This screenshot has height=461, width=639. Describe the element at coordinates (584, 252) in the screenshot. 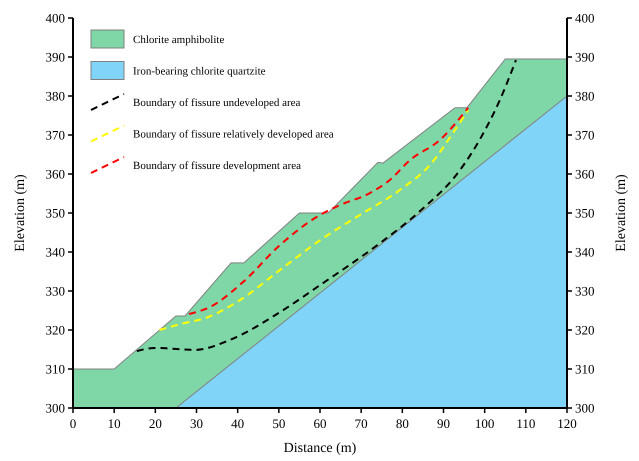

I see `y2-tick-label: 340` at that location.